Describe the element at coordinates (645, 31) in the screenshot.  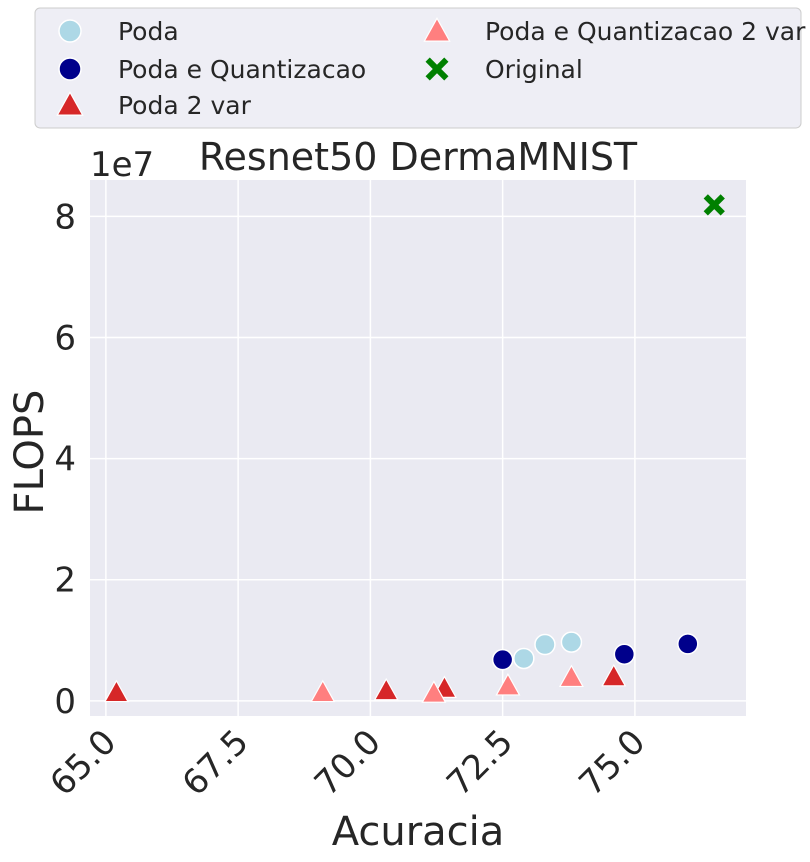
I see `legend-label: Poda e Quantizacao 2 var` at that location.